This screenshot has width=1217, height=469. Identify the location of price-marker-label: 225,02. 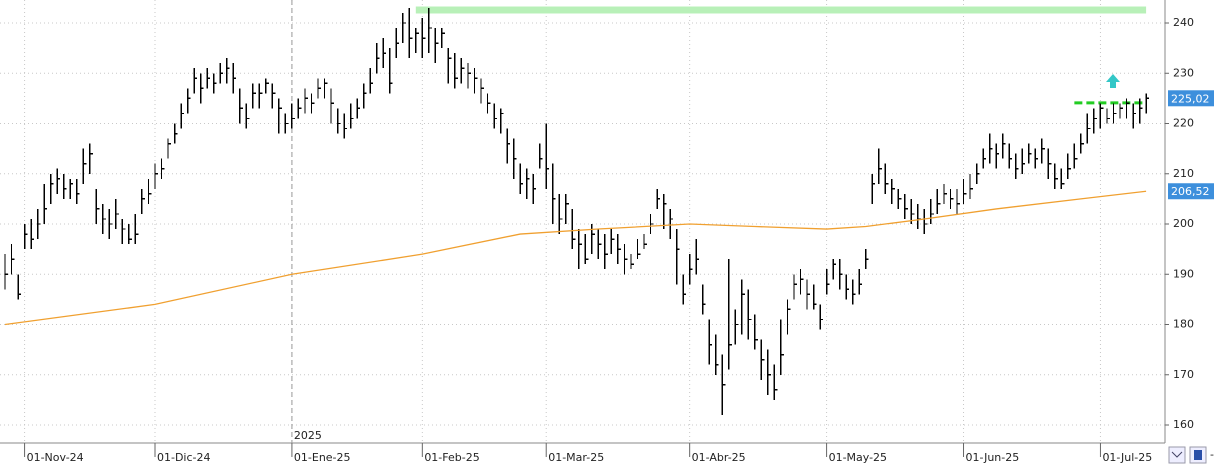
(1190, 98).